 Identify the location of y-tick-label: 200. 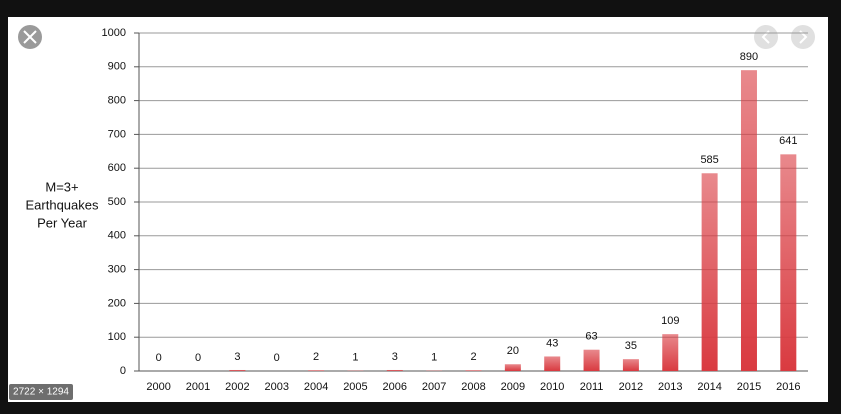
(117, 303).